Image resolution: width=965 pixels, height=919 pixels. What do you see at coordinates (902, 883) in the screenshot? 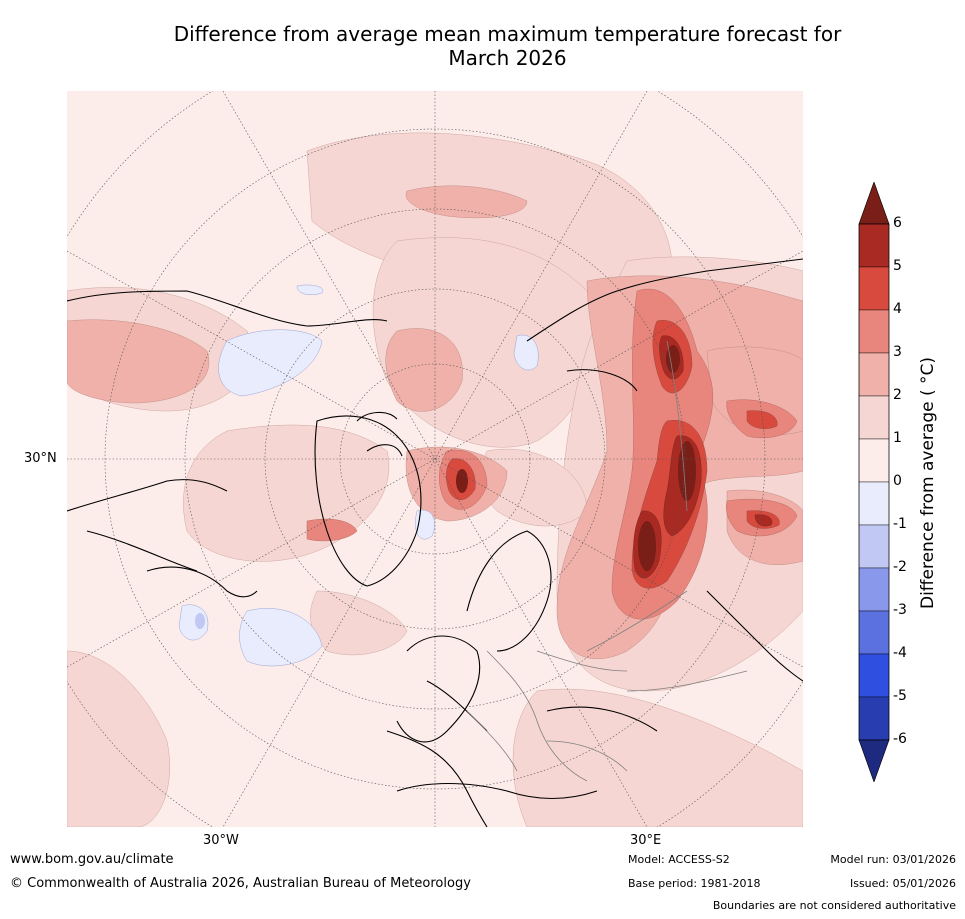
I see `issued-text: Issued: 05/01/2026` at bounding box center [902, 883].